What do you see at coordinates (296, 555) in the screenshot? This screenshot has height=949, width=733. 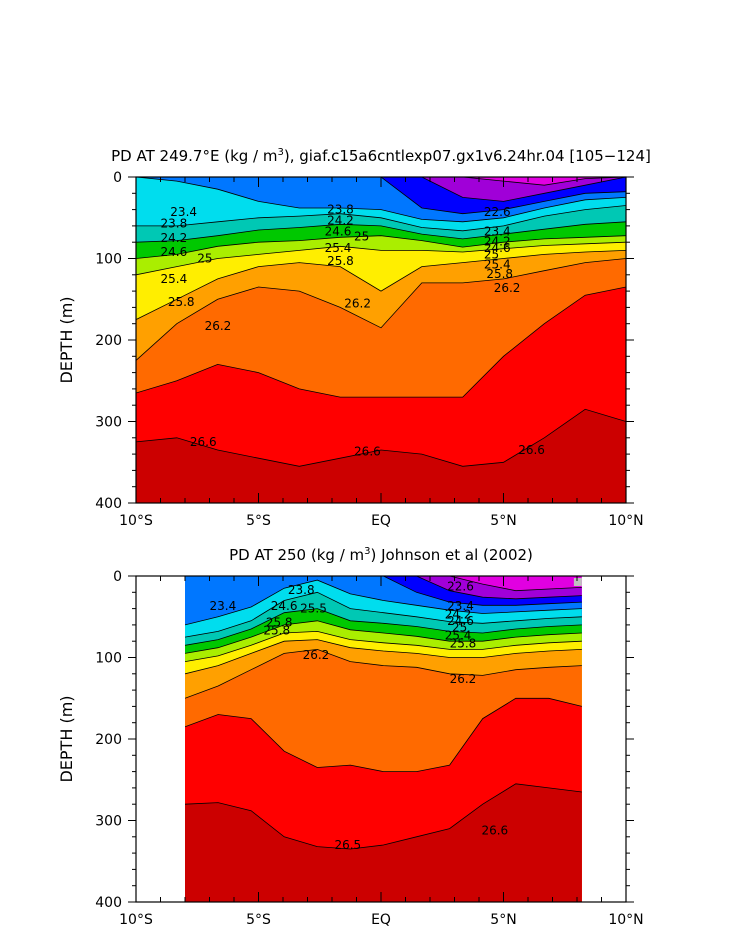 I see `title-main: PD AT 250 (kg / m` at bounding box center [296, 555].